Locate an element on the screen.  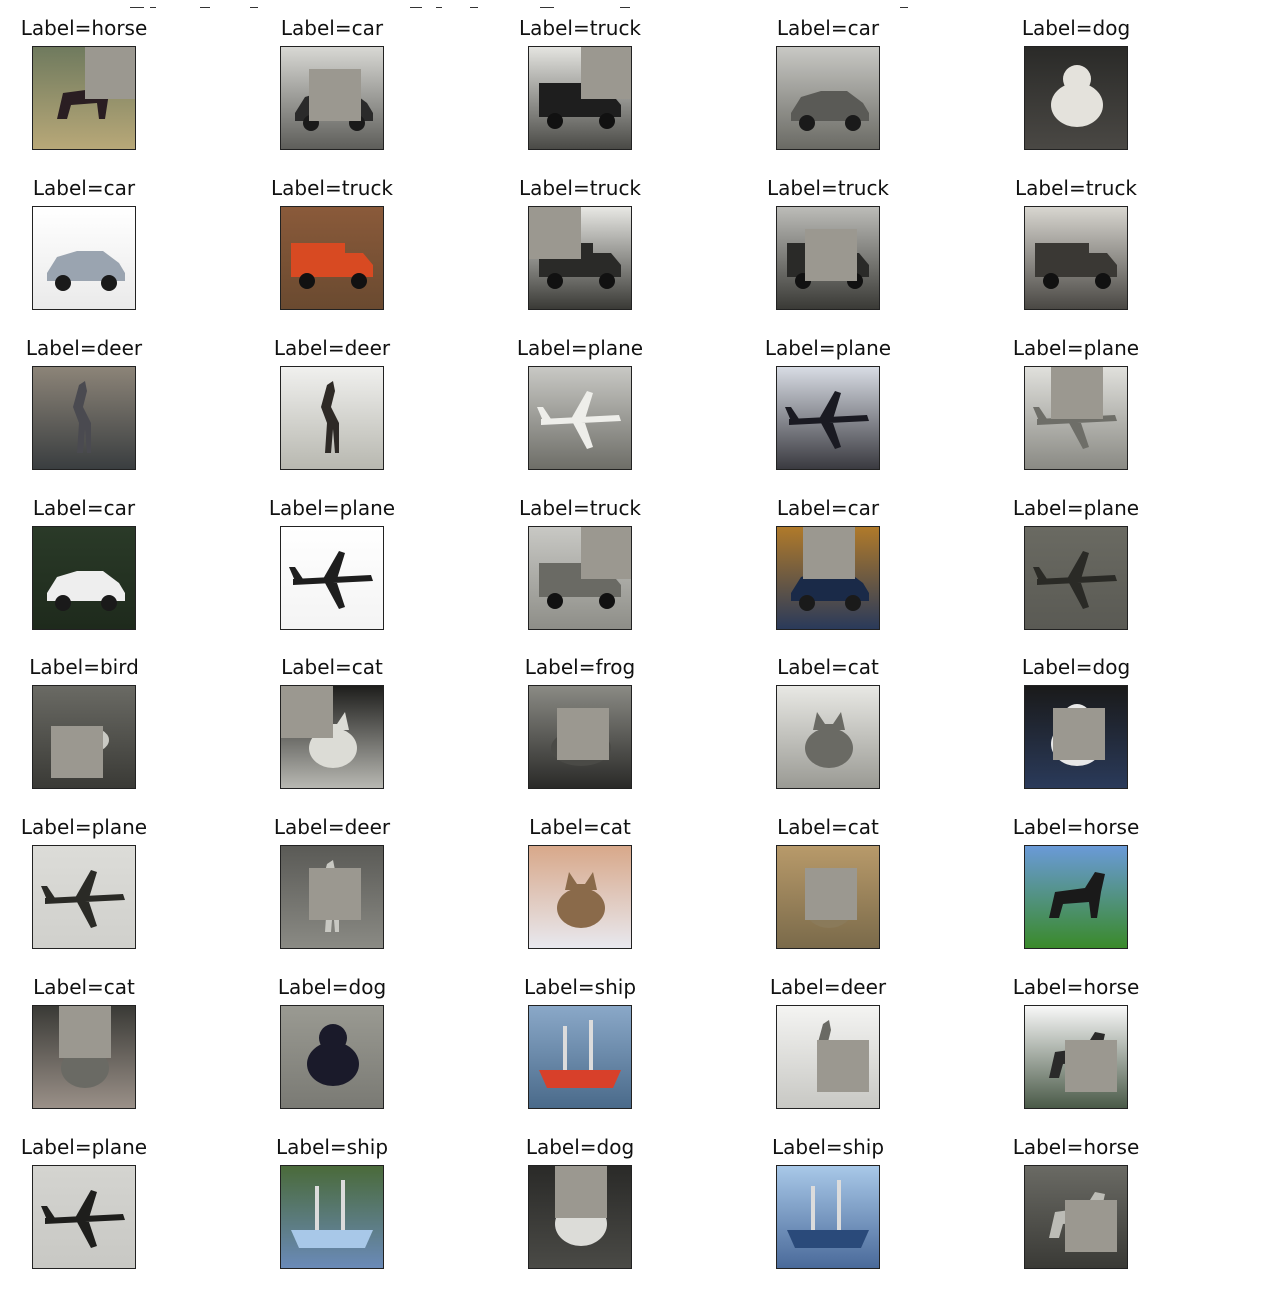
image-cell: Label=frog is located at coordinates (616, 714).